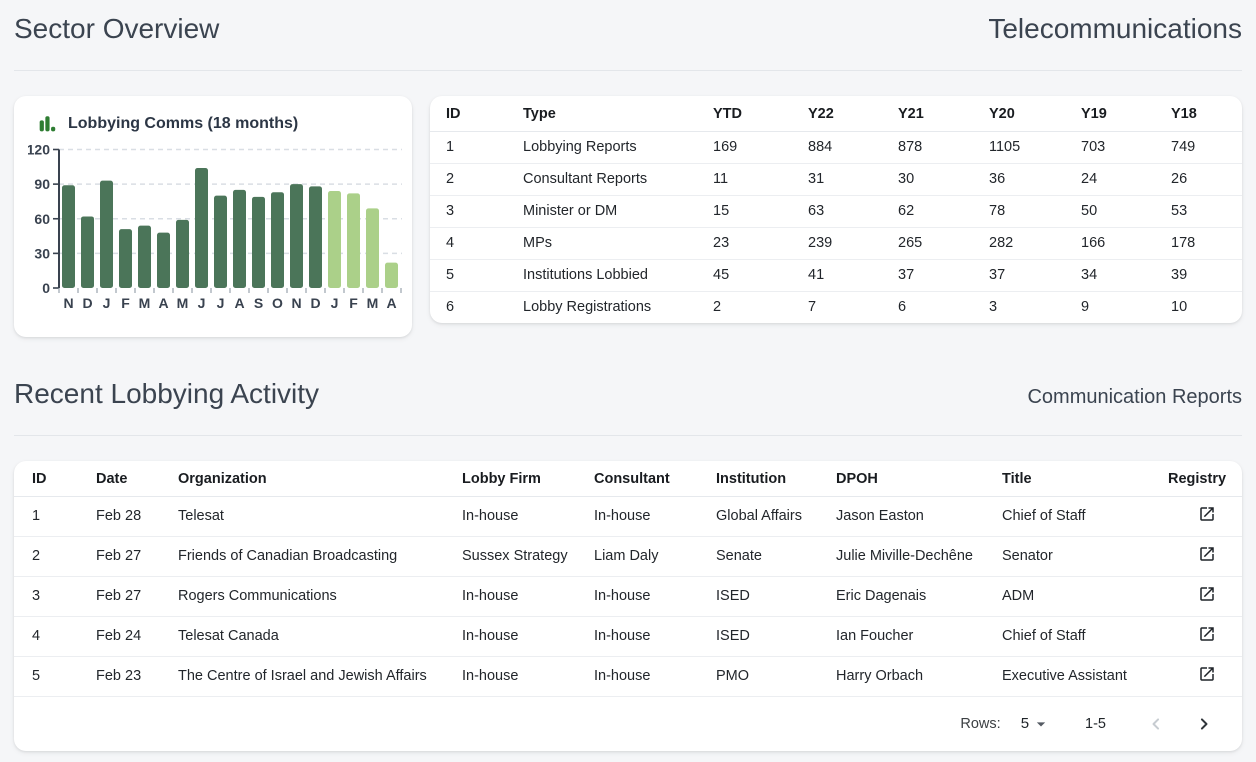  I want to click on stats-cell: 884, so click(853, 147).